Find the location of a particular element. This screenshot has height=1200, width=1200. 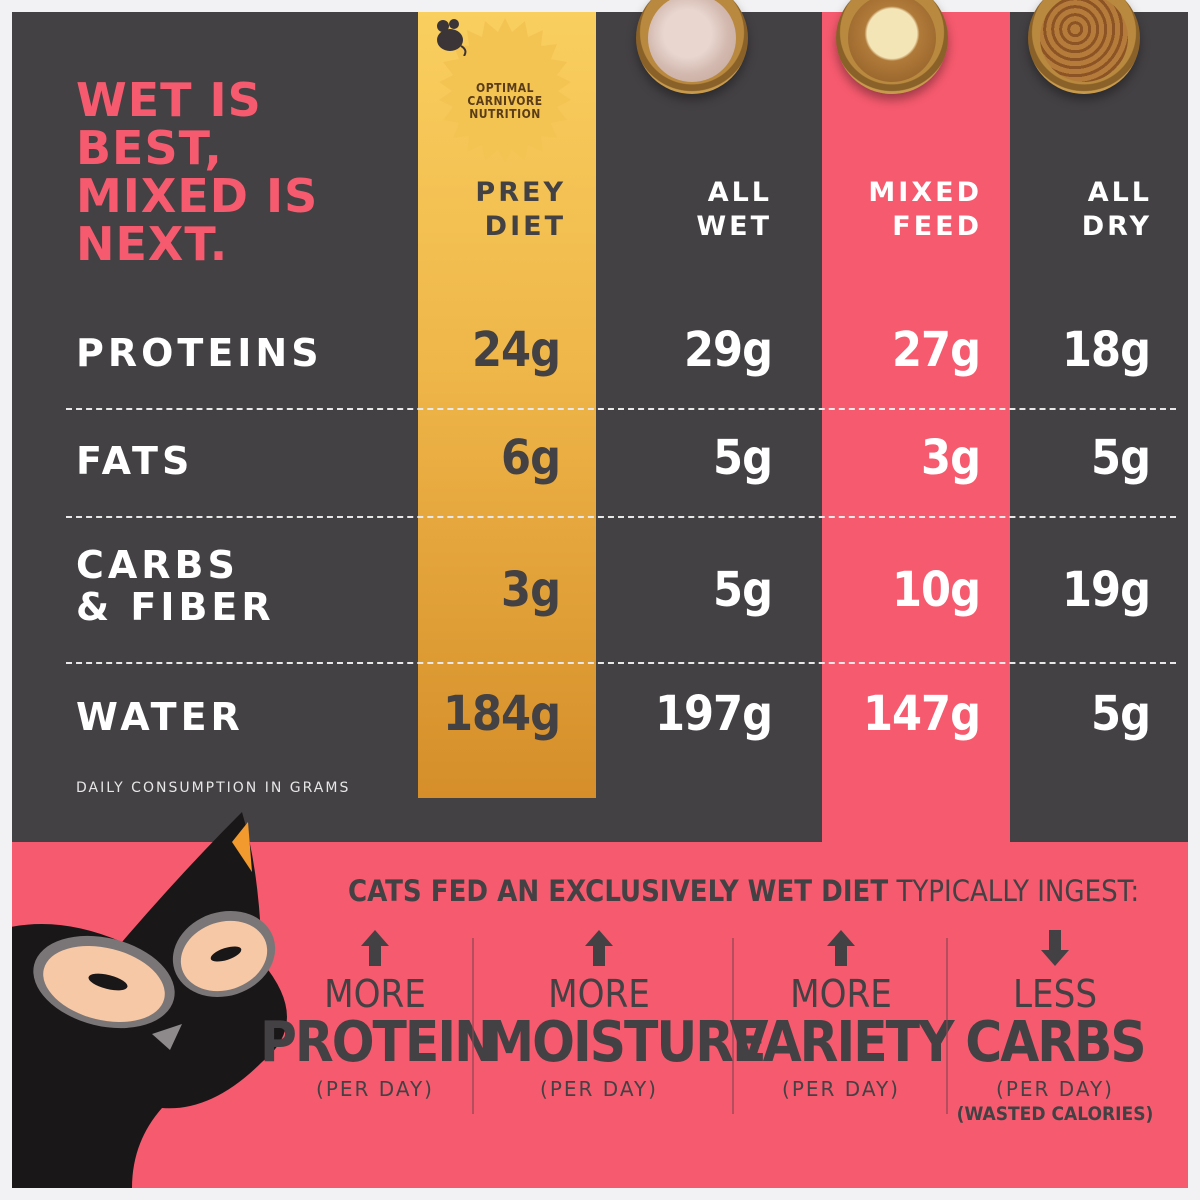

row-label-line: FATS is located at coordinates (135, 461).